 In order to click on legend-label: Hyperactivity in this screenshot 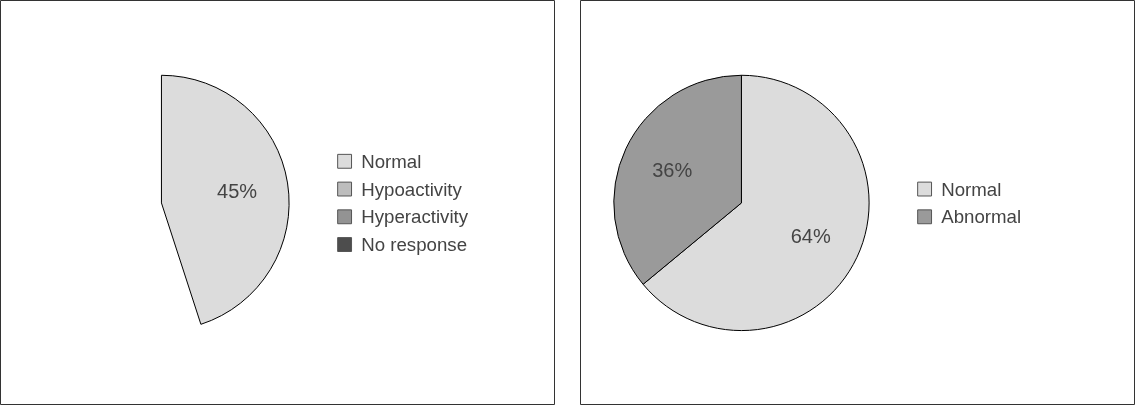, I will do `click(415, 217)`.